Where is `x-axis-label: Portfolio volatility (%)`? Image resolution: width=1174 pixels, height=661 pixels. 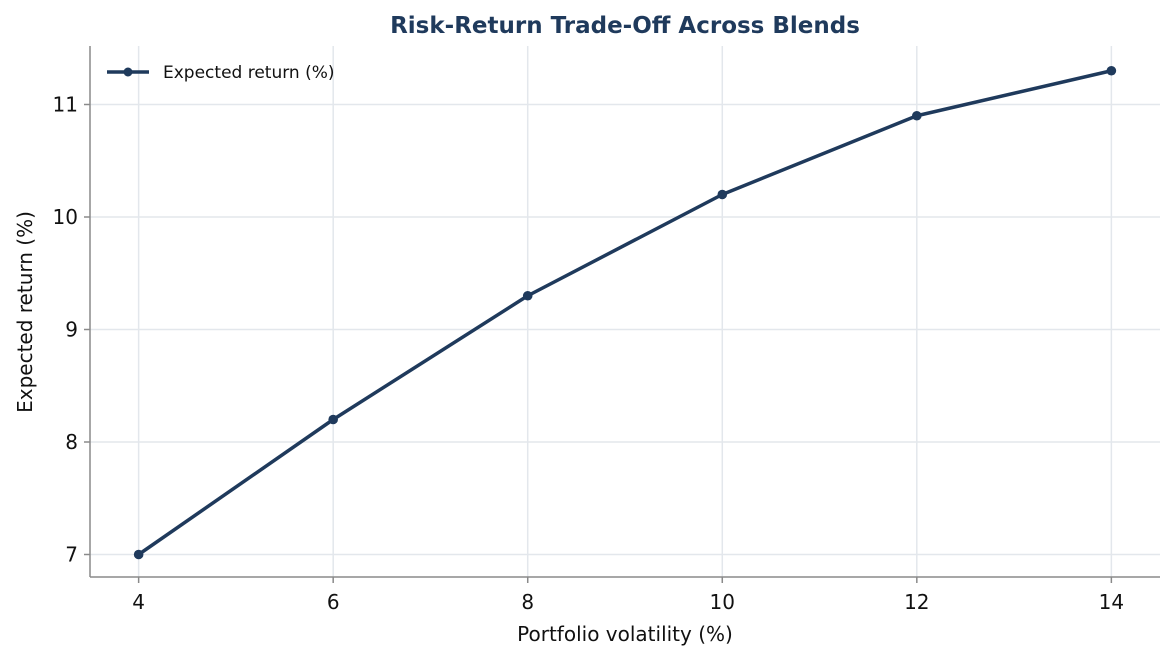 x-axis-label: Portfolio volatility (%) is located at coordinates (625, 634).